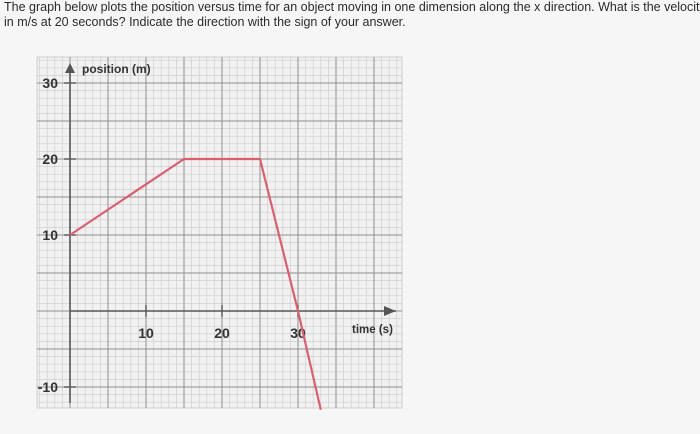 Image resolution: width=700 pixels, height=434 pixels. Describe the element at coordinates (50, 235) in the screenshot. I see `y-tick-label: 10` at that location.